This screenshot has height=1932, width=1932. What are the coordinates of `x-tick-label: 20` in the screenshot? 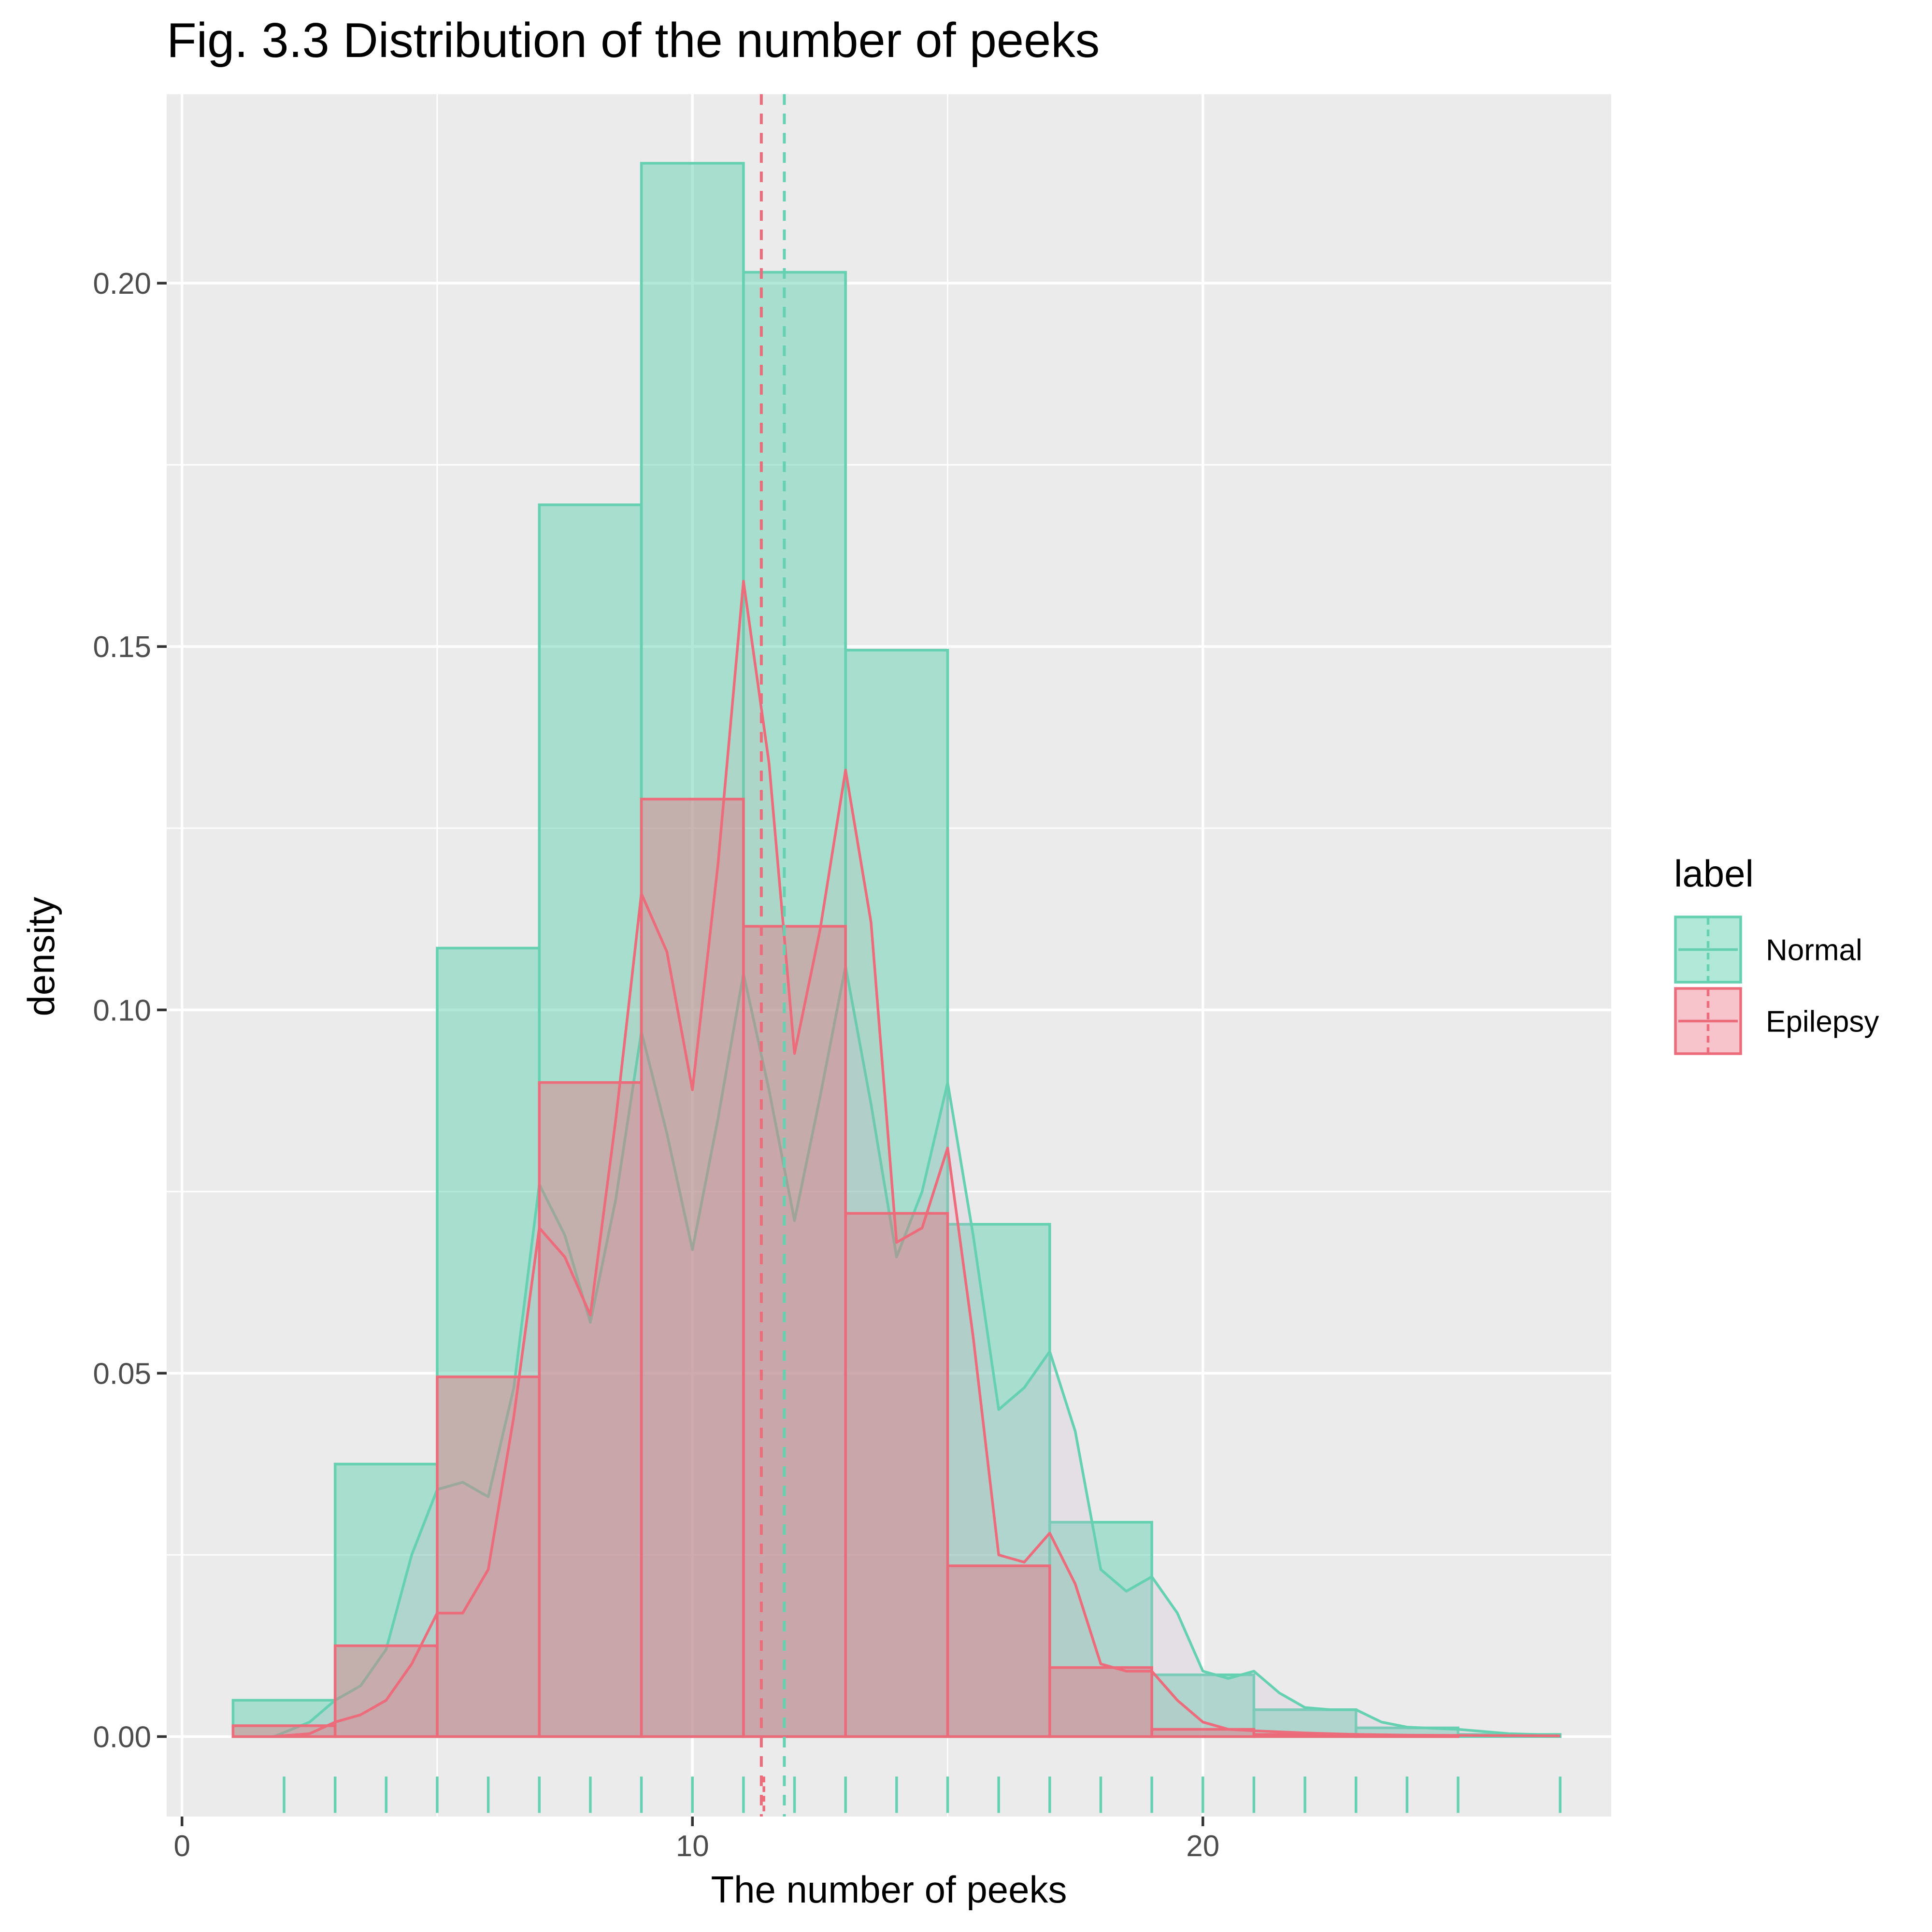 It's located at (1203, 1847).